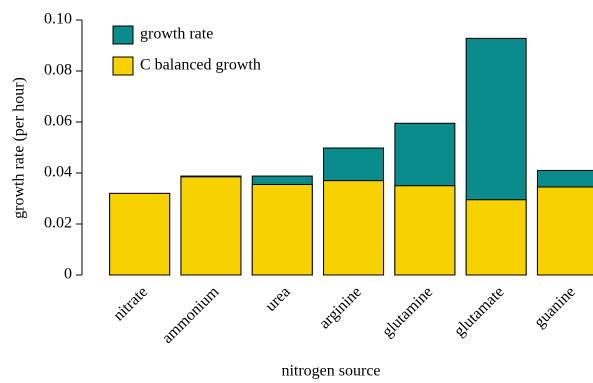  What do you see at coordinates (58, 121) in the screenshot?
I see `y-tick-label: 0.06` at bounding box center [58, 121].